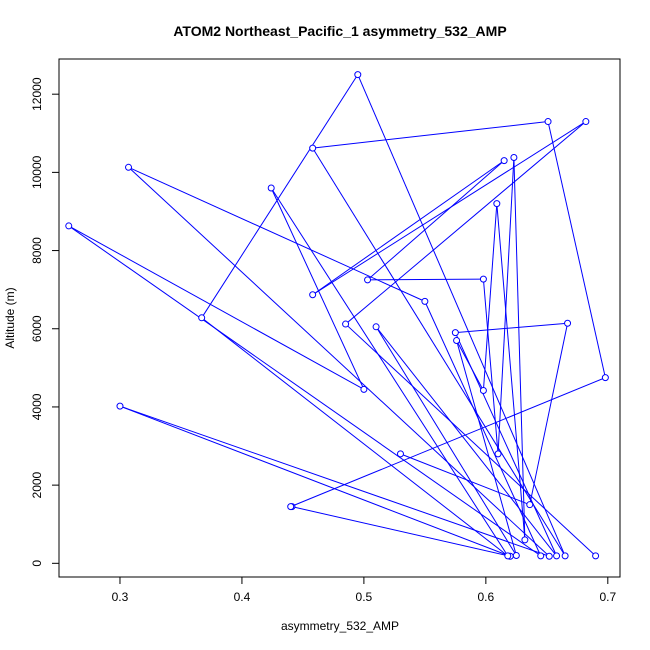 This screenshot has width=650, height=650. What do you see at coordinates (120, 597) in the screenshot?
I see `x-tick-label: 0.3` at bounding box center [120, 597].